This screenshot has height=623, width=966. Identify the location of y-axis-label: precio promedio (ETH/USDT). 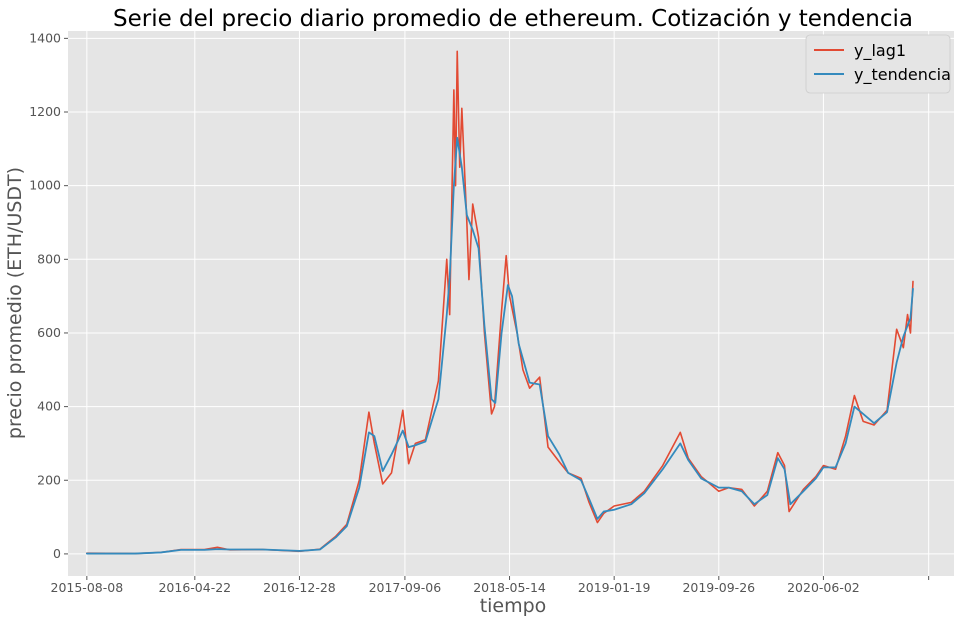
(15, 303).